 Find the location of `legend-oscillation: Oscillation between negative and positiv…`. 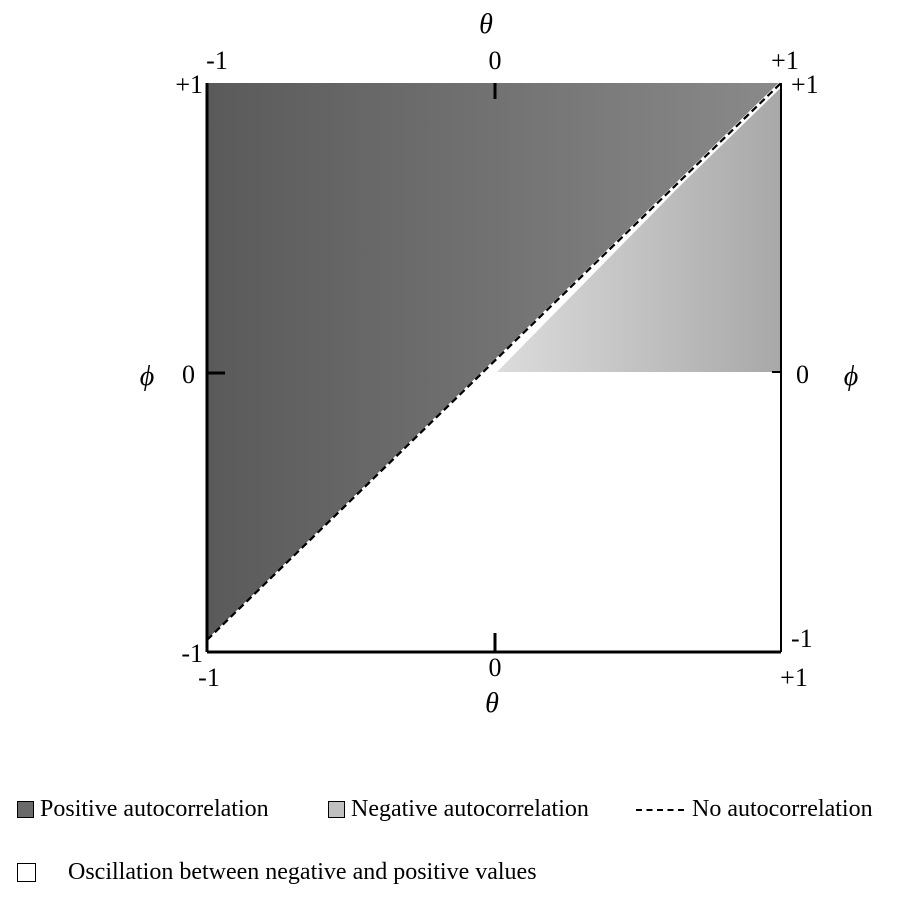

legend-oscillation: Oscillation between negative and positiv… is located at coordinates (277, 872).